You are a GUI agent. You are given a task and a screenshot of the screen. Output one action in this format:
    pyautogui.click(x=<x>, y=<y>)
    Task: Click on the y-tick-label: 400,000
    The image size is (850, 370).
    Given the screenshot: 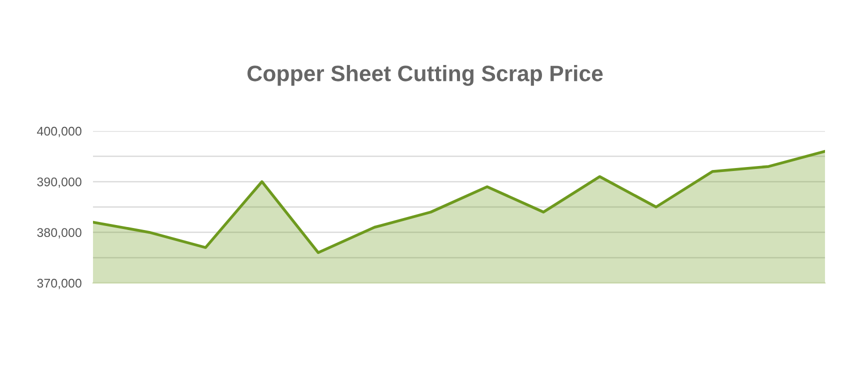 What is the action you would take?
    pyautogui.click(x=59, y=132)
    